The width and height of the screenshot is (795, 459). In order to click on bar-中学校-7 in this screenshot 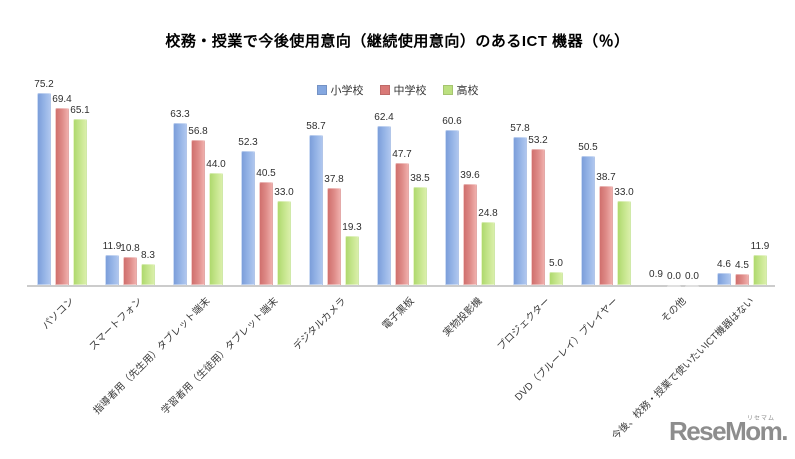, I will do `click(538, 217)`.